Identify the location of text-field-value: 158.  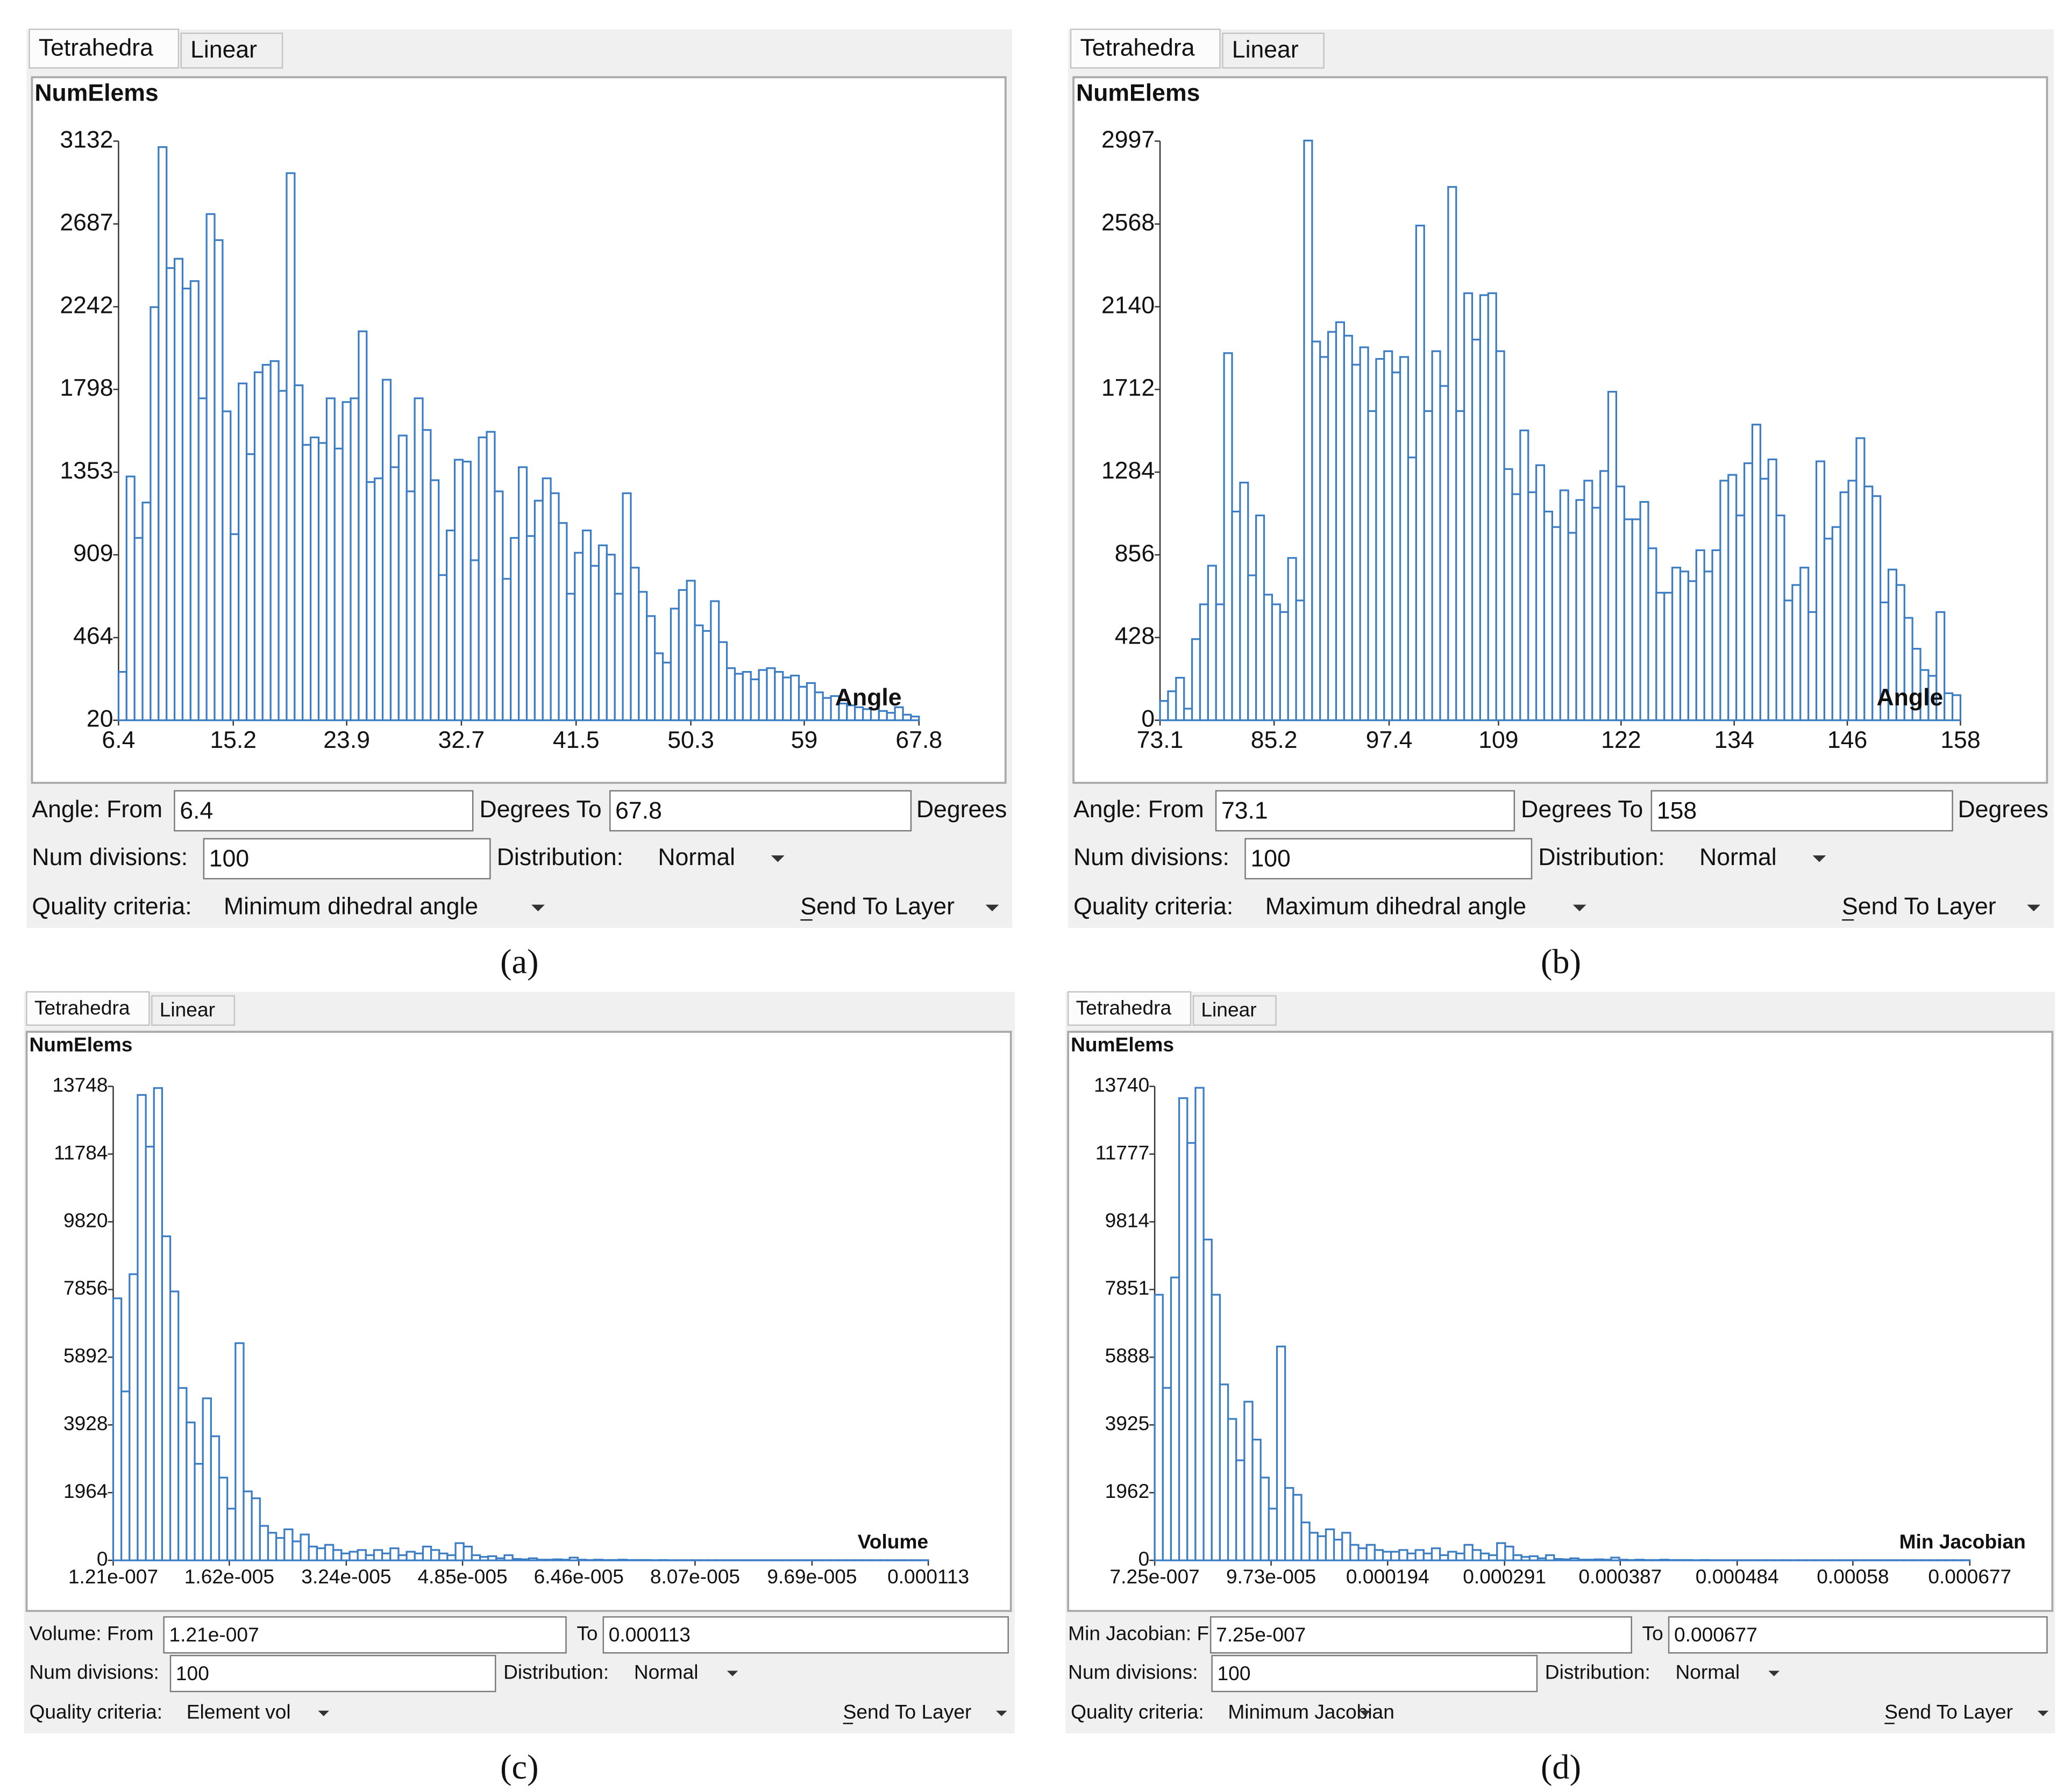
(1677, 810).